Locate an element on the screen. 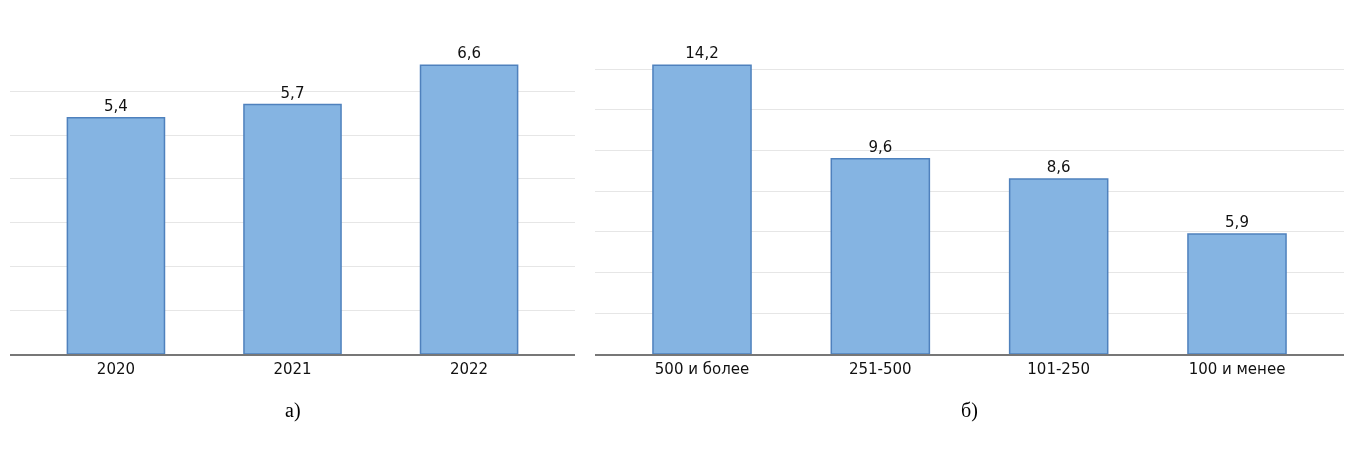 The width and height of the screenshot is (1354, 454). data-label: 14,2 is located at coordinates (702, 53).